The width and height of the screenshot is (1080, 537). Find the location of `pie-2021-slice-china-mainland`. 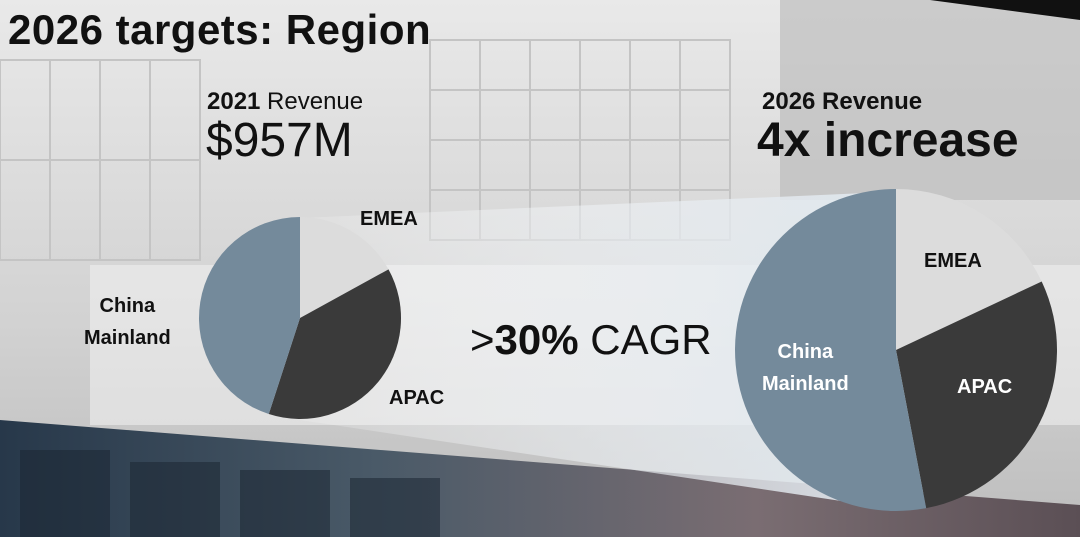

pie-2021-slice-china-mainland is located at coordinates (249, 316).